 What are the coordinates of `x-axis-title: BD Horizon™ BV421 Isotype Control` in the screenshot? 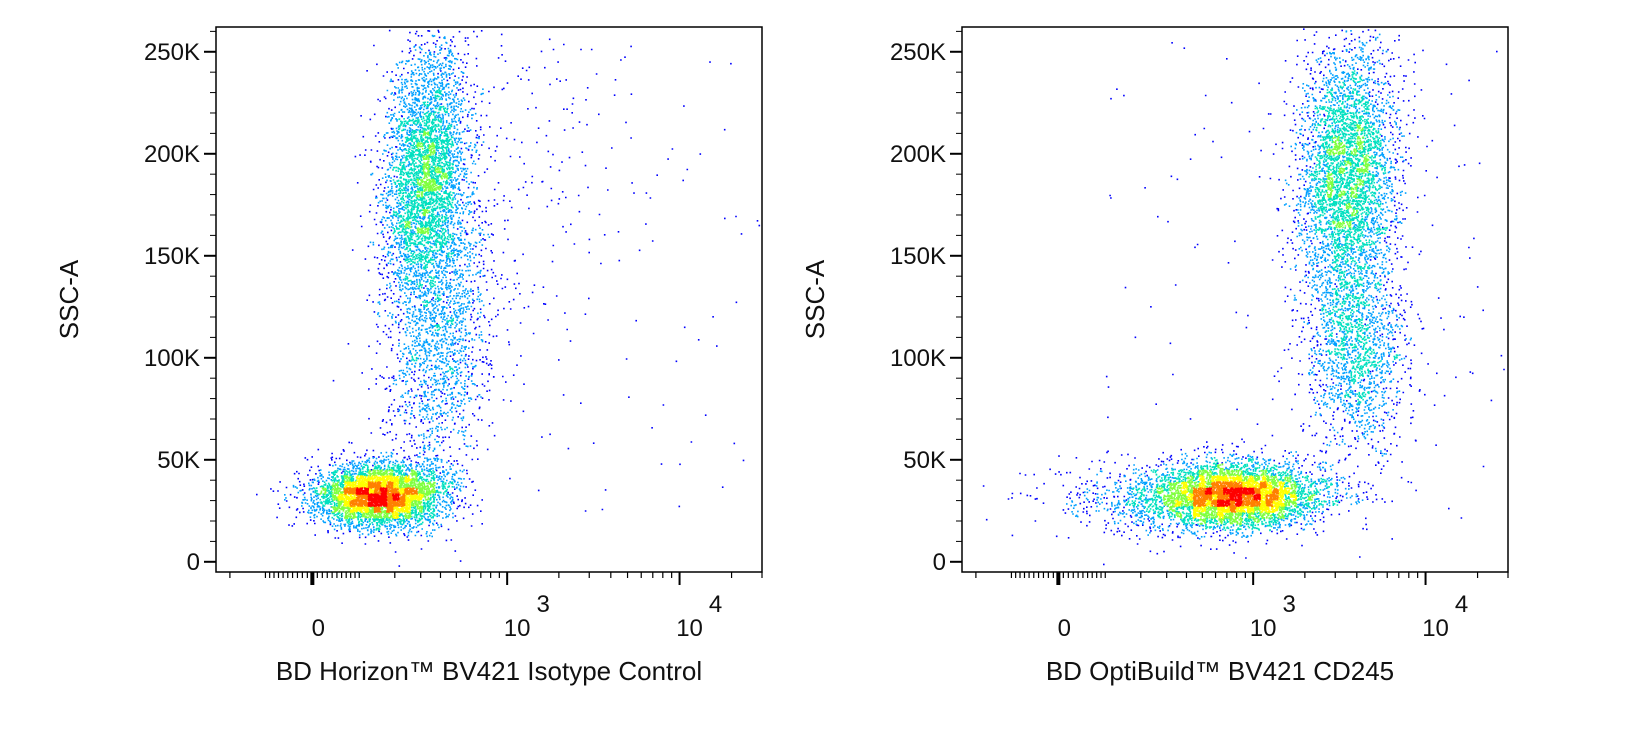 It's located at (489, 671).